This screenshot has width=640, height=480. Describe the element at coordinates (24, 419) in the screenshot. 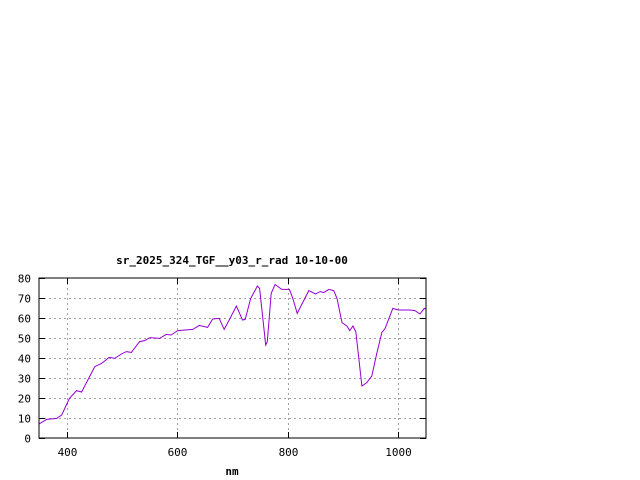

I see `y-tick-label: 10` at that location.